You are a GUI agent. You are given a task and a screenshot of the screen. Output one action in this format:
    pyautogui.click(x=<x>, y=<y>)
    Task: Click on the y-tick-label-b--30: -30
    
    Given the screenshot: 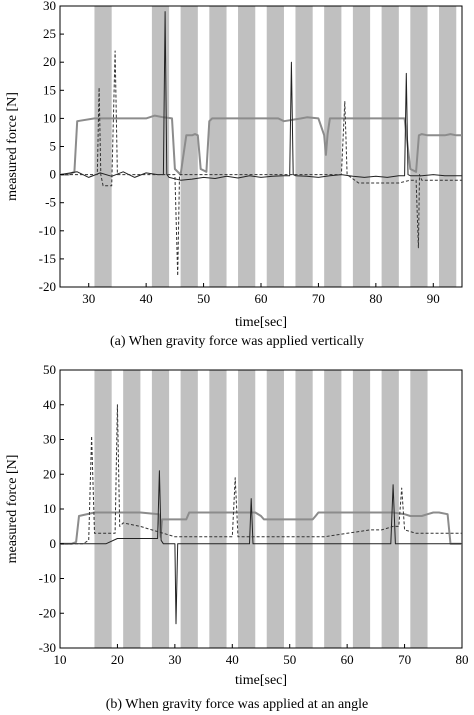 What is the action you would take?
    pyautogui.click(x=47, y=647)
    